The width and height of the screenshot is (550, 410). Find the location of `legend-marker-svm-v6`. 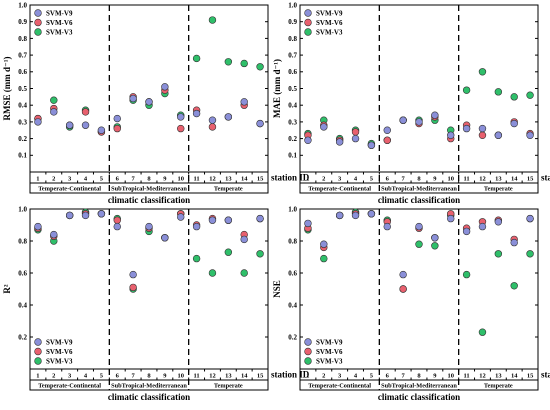

legend-marker-svm-v6 is located at coordinates (38, 351).